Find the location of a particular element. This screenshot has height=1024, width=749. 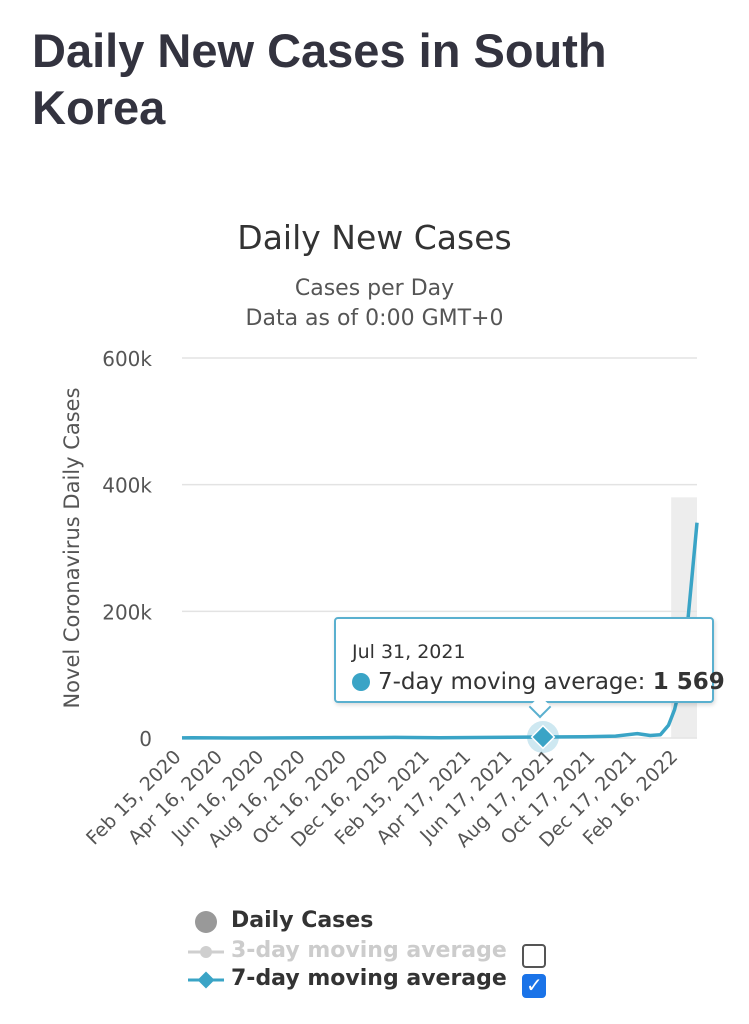

legend-label: Daily Cases is located at coordinates (302, 920).